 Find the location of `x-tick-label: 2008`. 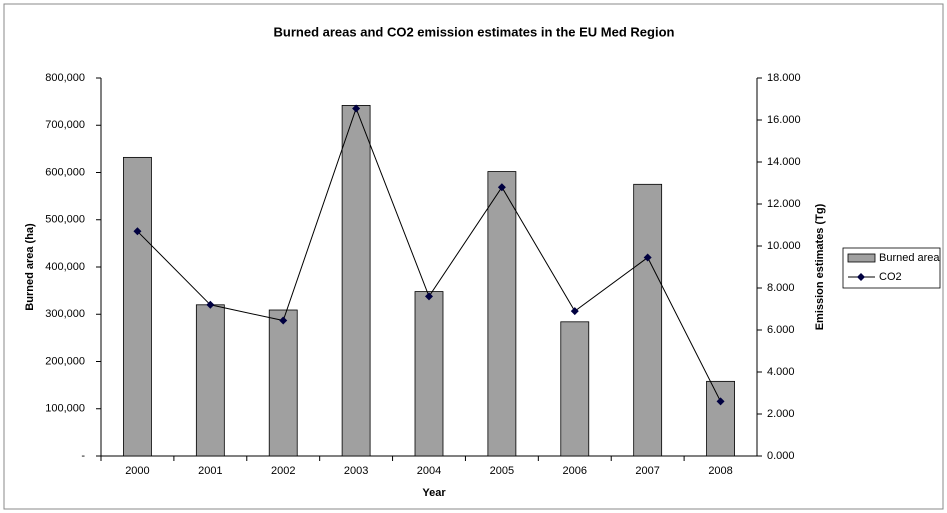

x-tick-label: 2008 is located at coordinates (720, 471).